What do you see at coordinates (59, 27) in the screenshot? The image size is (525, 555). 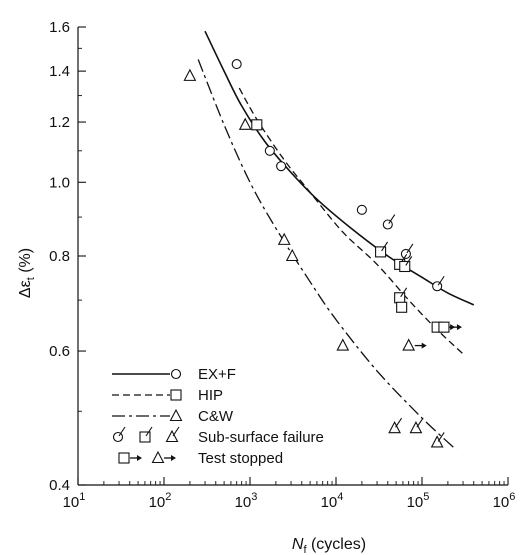 I see `y-tick-label: 1.6` at bounding box center [59, 27].